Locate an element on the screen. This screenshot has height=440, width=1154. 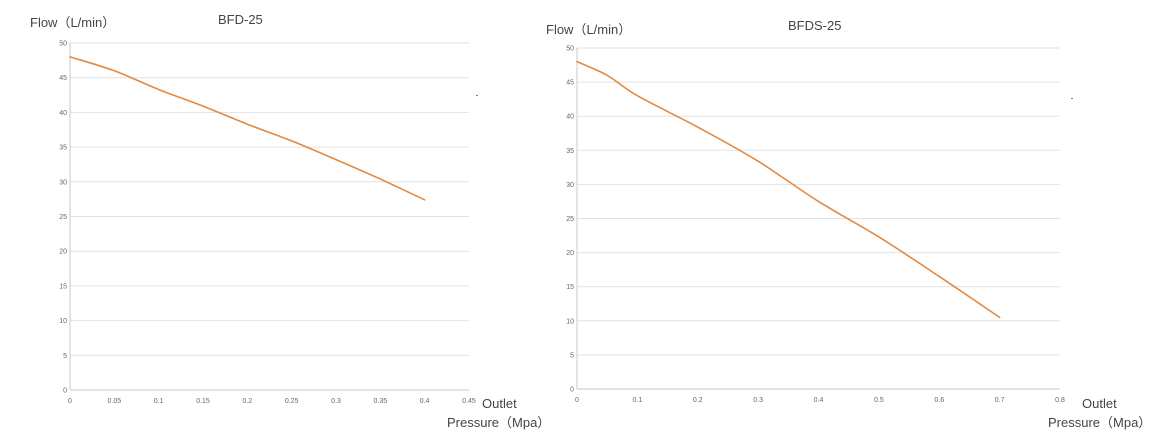
x-tick-label: 0.05 is located at coordinates (115, 401).